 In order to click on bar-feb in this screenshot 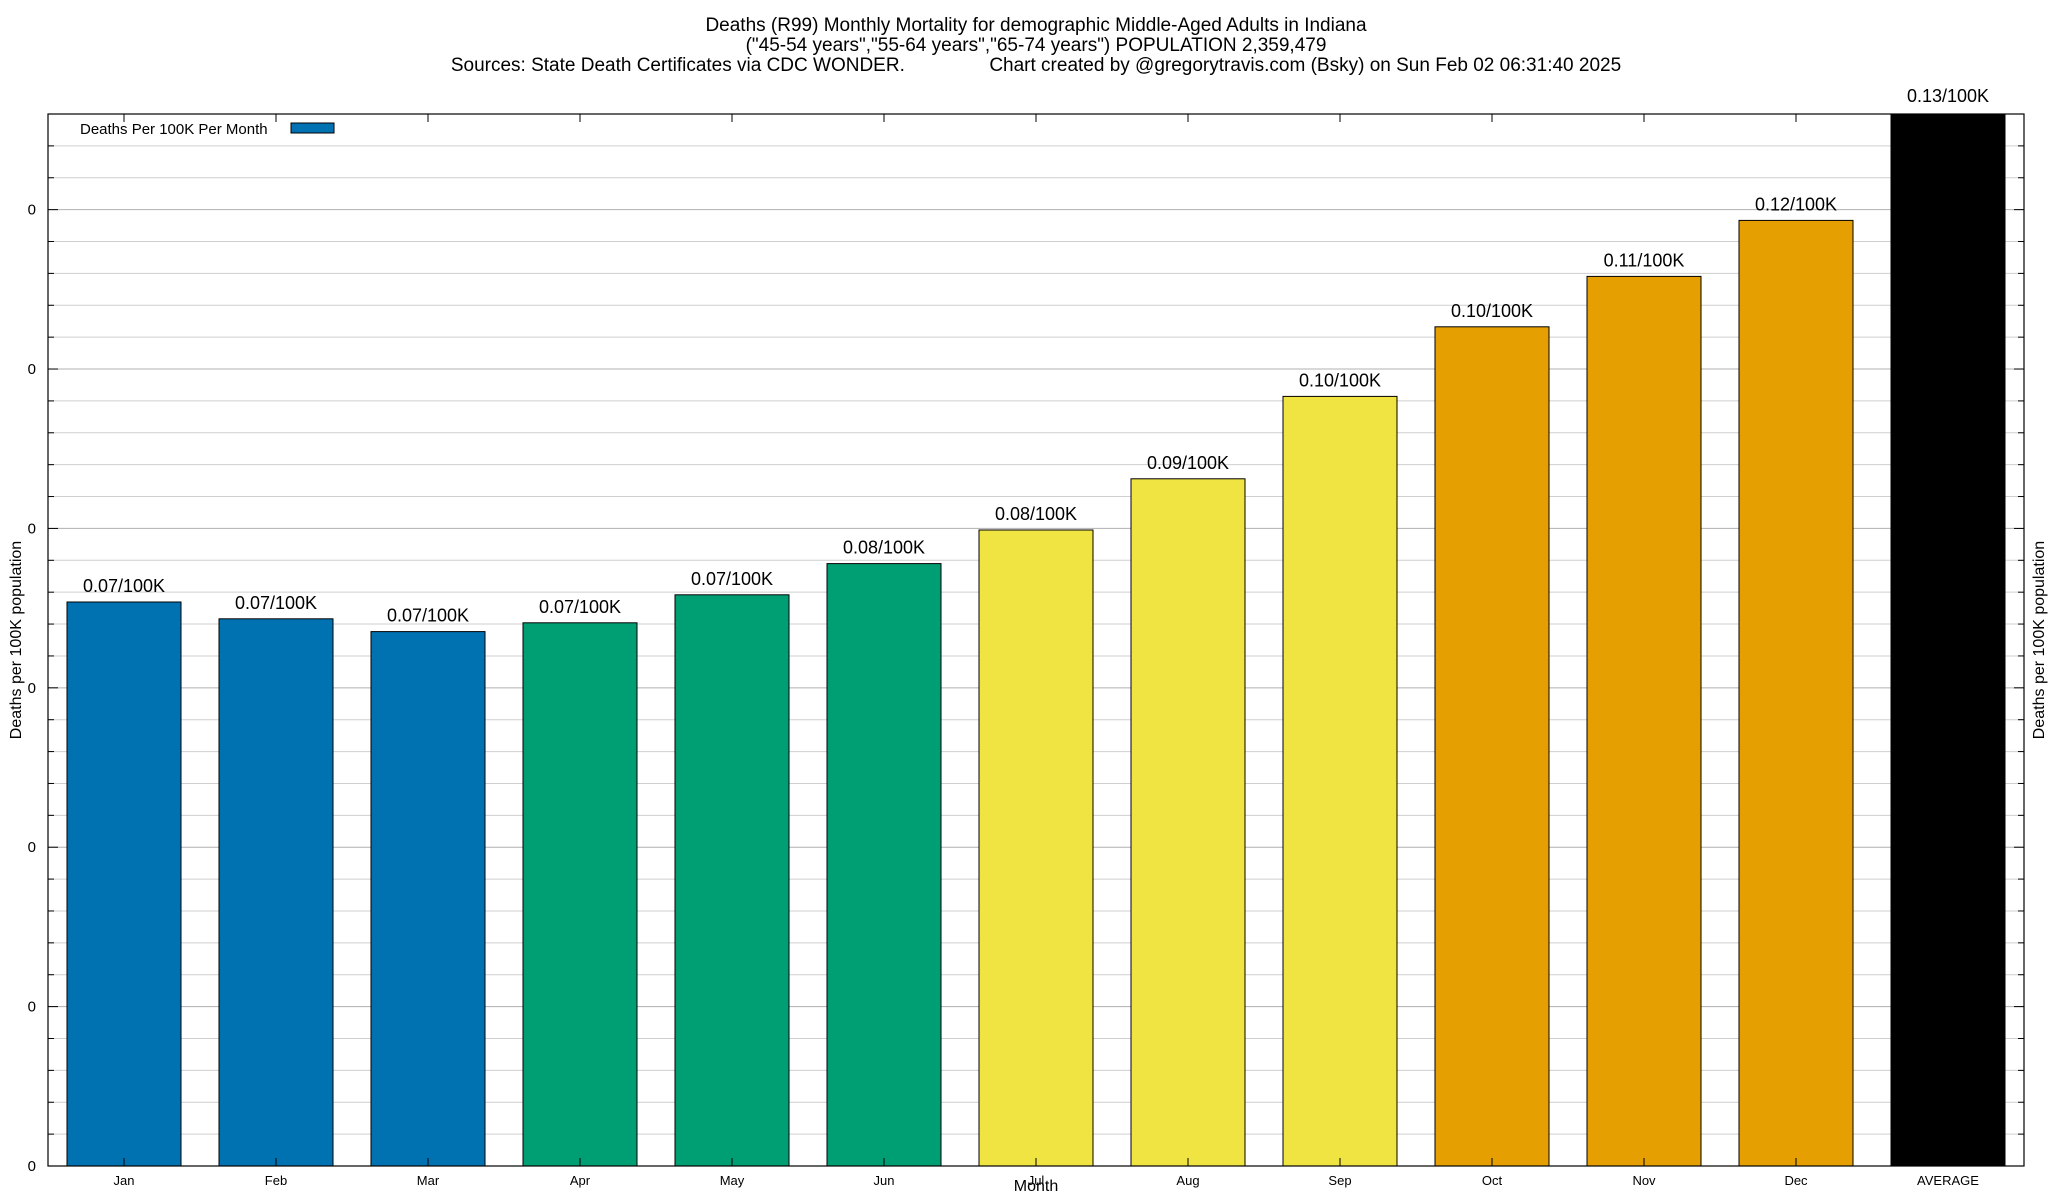, I will do `click(276, 892)`.